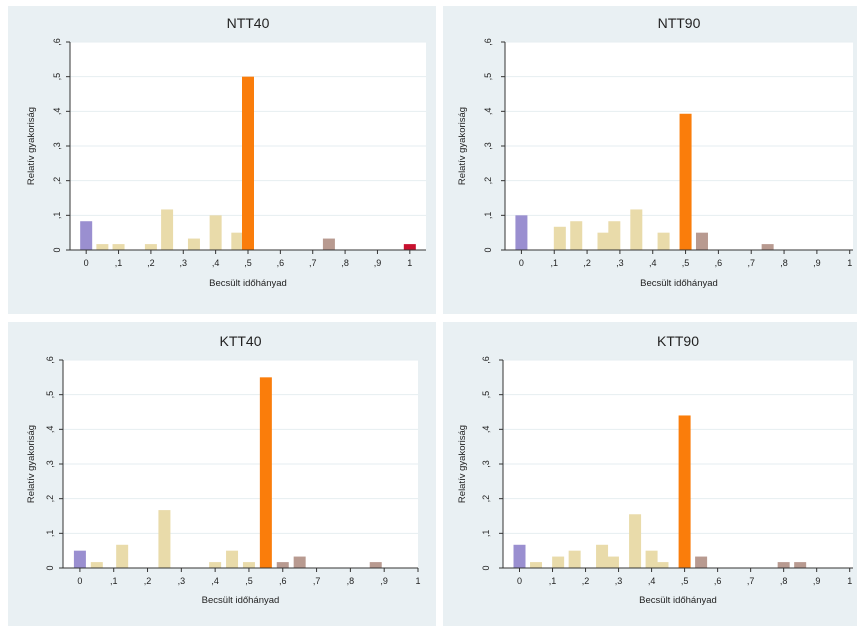 This screenshot has height=627, width=857. What do you see at coordinates (678, 341) in the screenshot?
I see `chart-title: KTT90` at bounding box center [678, 341].